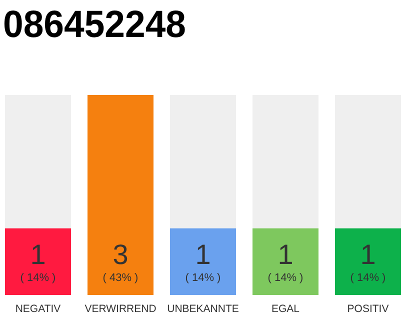  What do you see at coordinates (120, 309) in the screenshot?
I see `x-tick-label: VERWIRREND` at bounding box center [120, 309].